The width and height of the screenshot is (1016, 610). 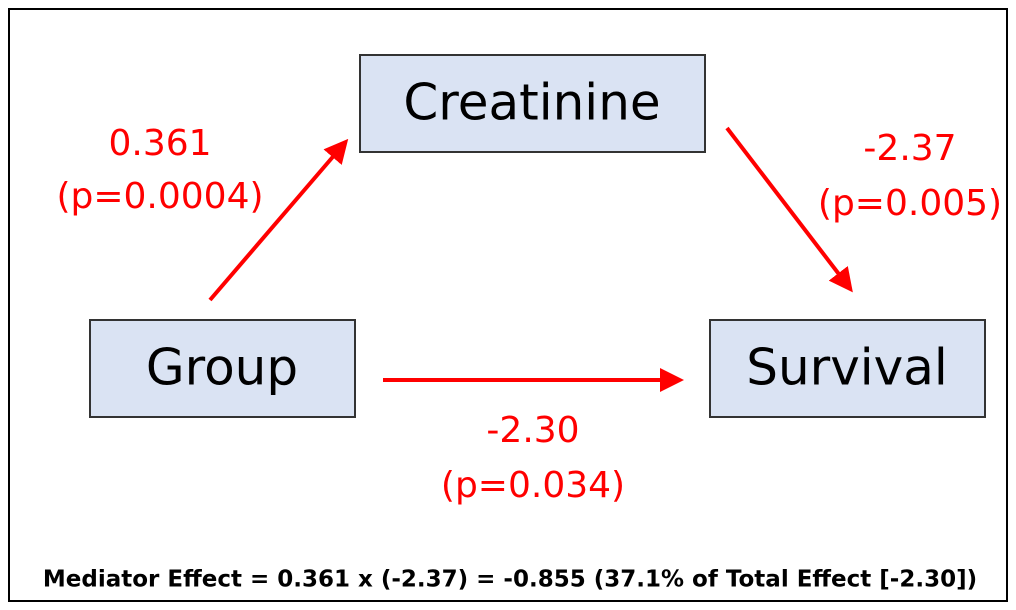 What do you see at coordinates (909, 148) in the screenshot?
I see `edge-coefficient: -2.37` at bounding box center [909, 148].